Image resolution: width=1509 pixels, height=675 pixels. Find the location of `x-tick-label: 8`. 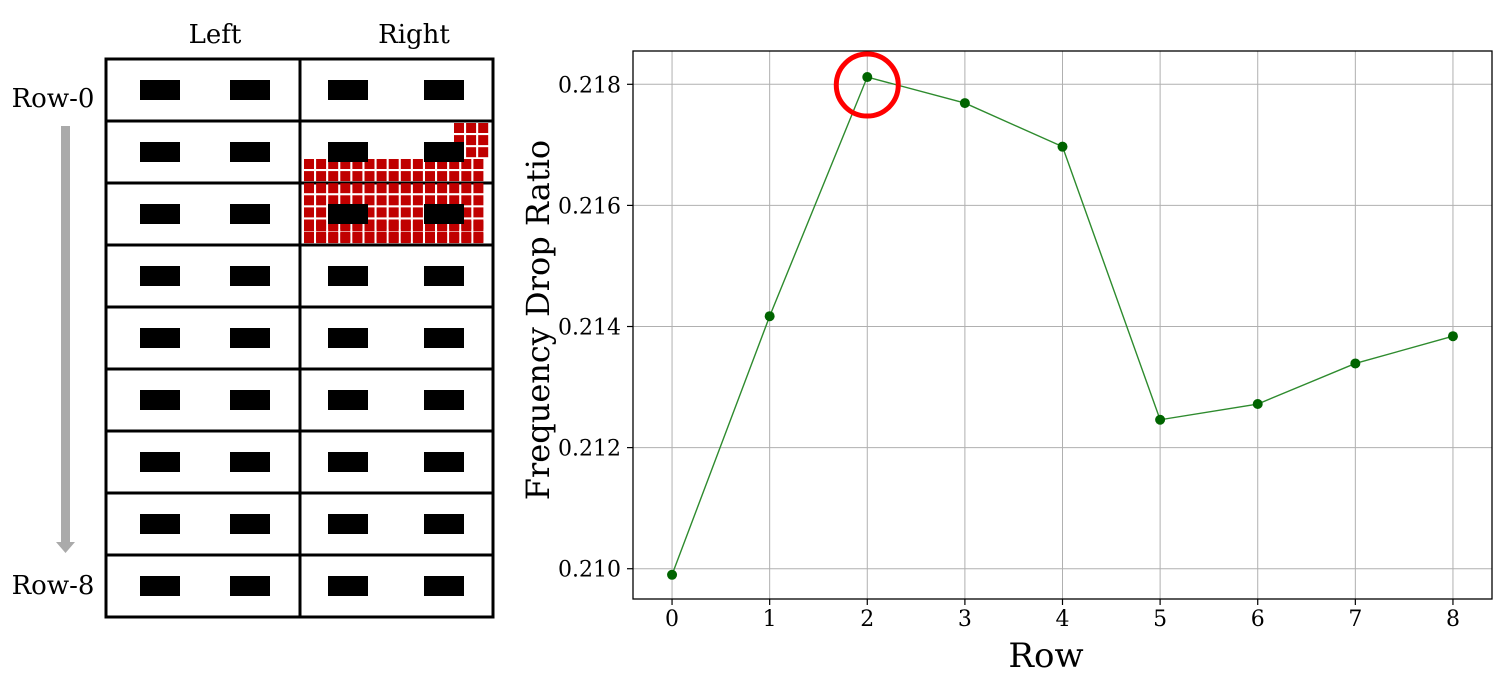

x-tick-label: 8 is located at coordinates (1453, 619).